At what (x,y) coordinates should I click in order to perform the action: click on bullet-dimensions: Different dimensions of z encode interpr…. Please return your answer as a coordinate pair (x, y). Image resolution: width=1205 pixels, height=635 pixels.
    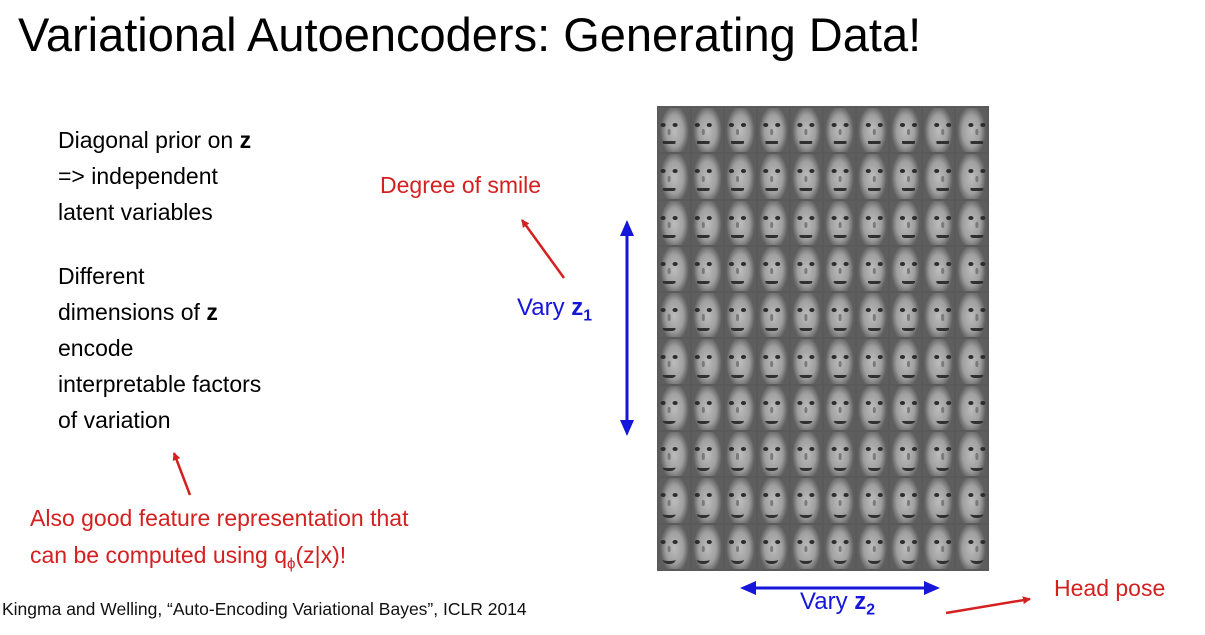
    Looking at the image, I should click on (203, 348).